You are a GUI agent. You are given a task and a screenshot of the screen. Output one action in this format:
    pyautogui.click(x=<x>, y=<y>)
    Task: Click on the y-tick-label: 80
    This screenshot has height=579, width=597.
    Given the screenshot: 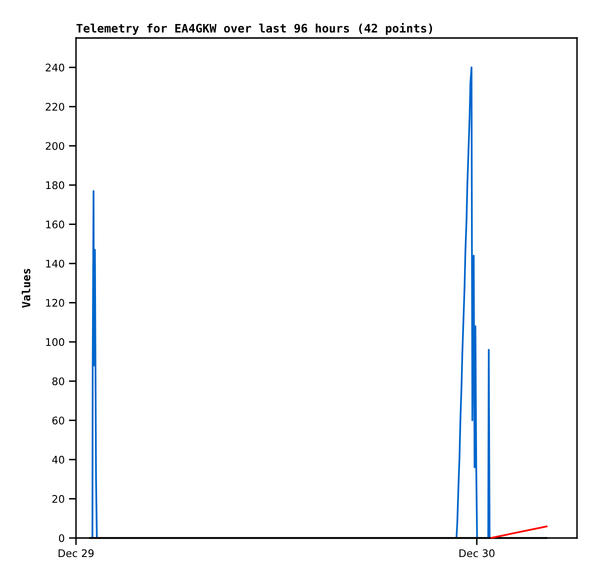 What is the action you would take?
    pyautogui.click(x=58, y=381)
    